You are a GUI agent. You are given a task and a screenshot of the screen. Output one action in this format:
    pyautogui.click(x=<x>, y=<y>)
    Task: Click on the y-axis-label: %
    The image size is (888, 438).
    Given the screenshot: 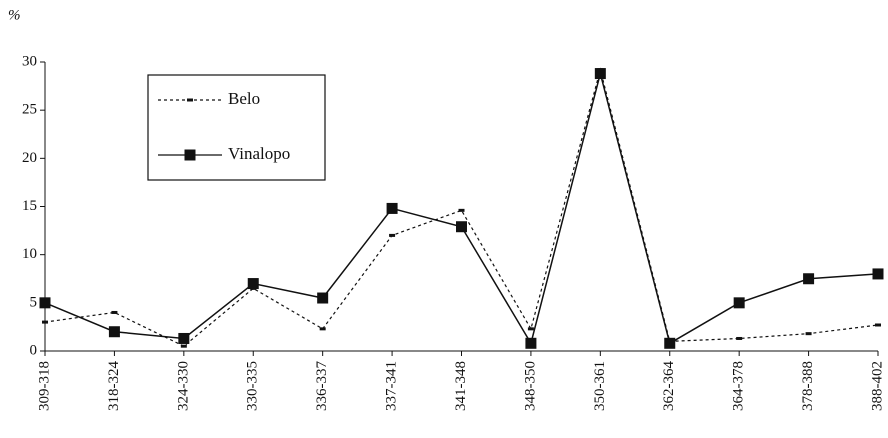 What is the action you would take?
    pyautogui.click(x=14, y=15)
    